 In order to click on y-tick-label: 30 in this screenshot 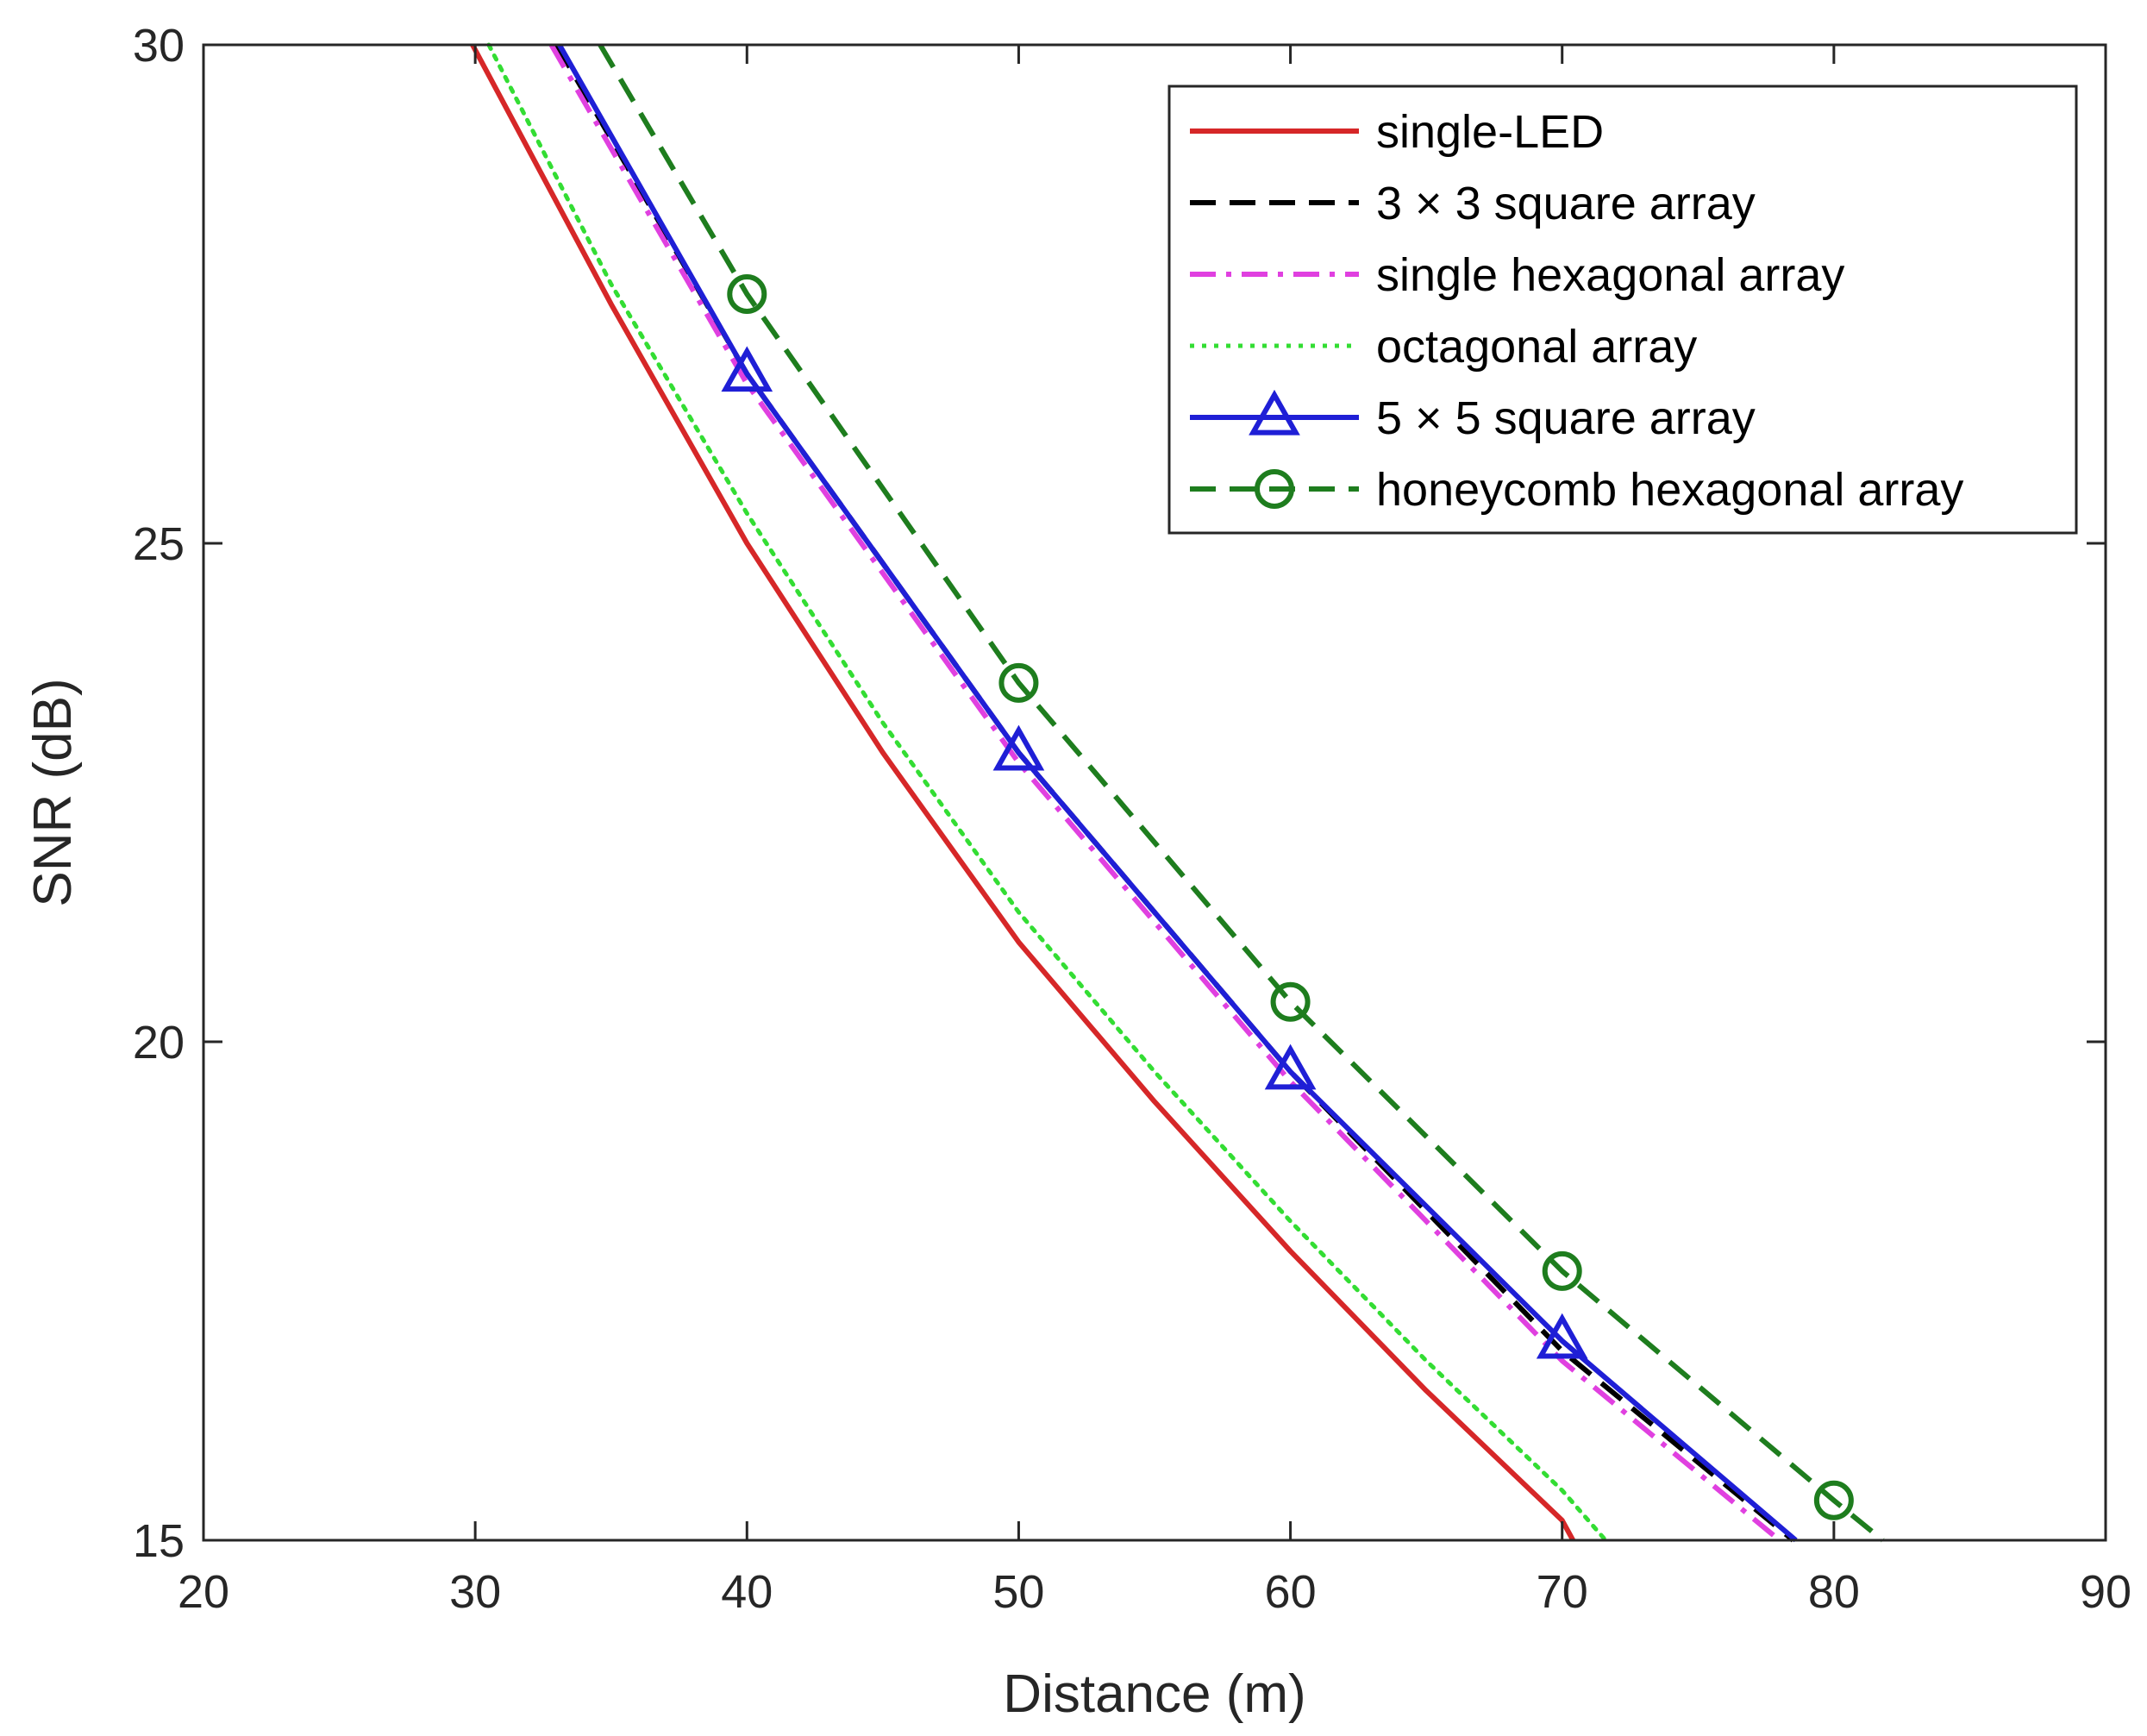, I will do `click(159, 46)`.